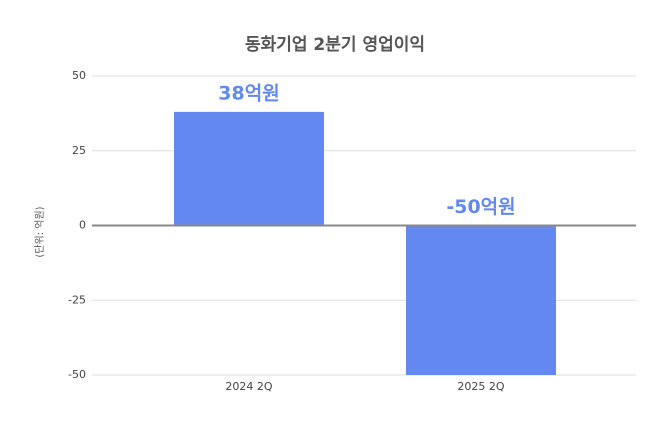 This screenshot has width=670, height=443. I want to click on value-label: 38억원, so click(248, 93).